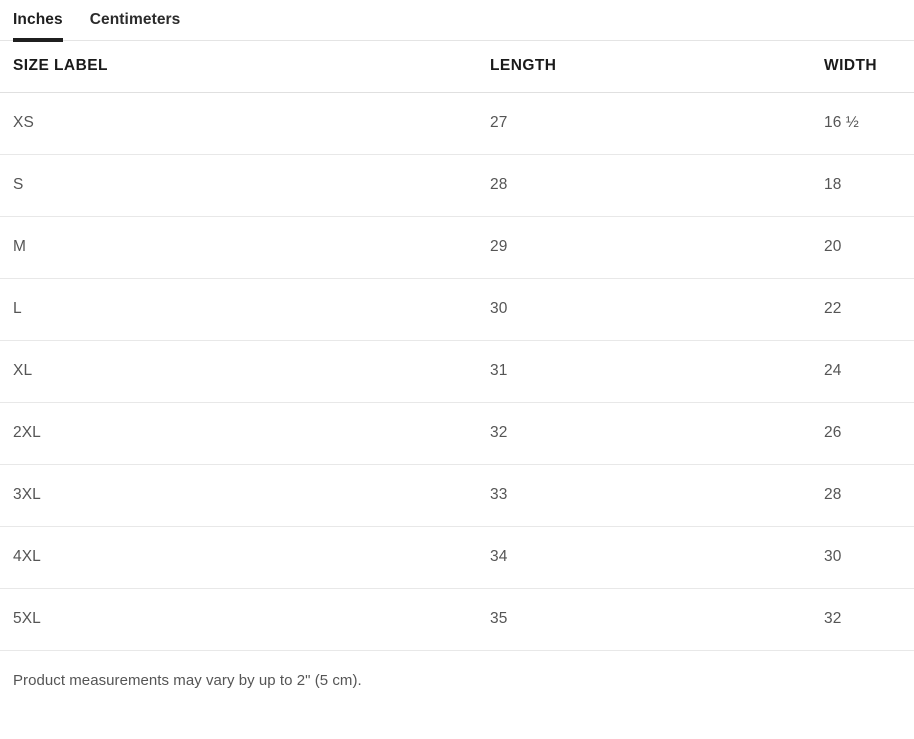 The height and width of the screenshot is (739, 914). I want to click on cell-length: 27, so click(646, 123).